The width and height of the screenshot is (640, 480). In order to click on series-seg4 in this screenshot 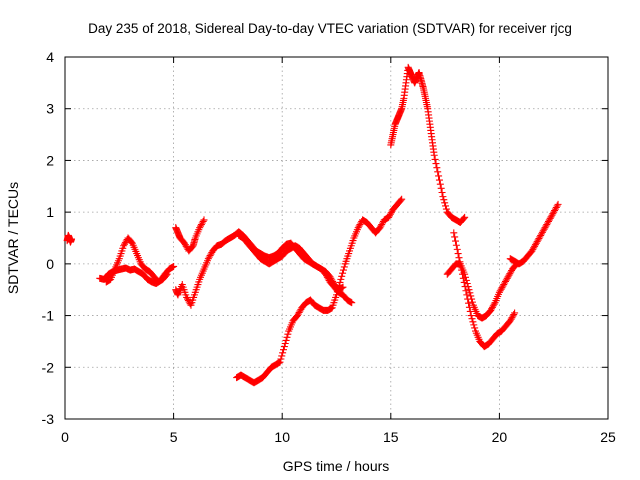, I will do `click(190, 235)`.